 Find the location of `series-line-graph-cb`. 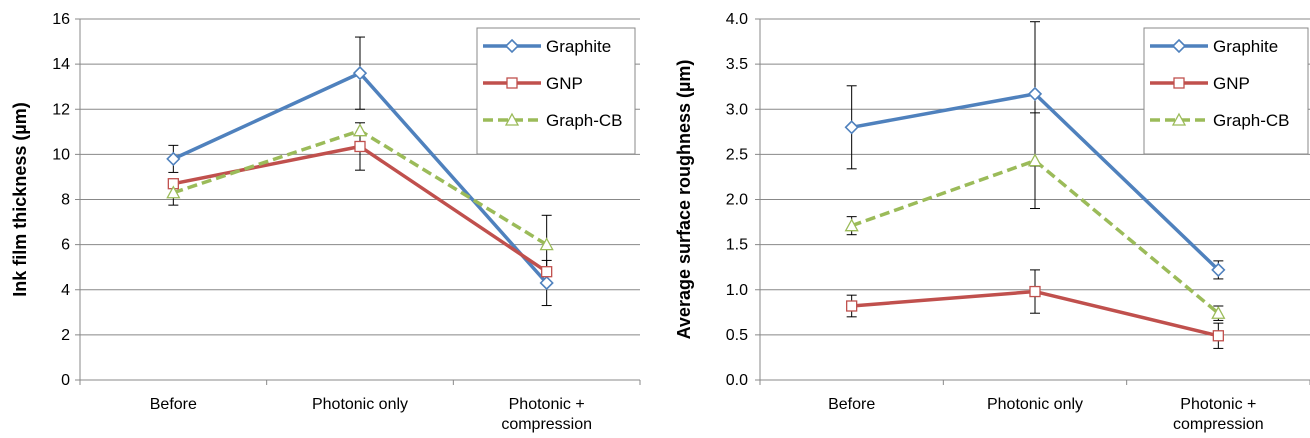

series-line-graph-cb is located at coordinates (1035, 236).